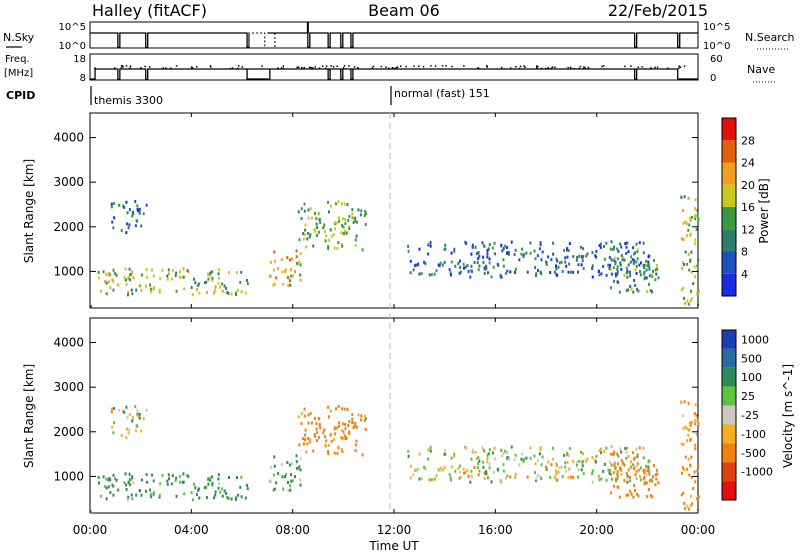 This screenshot has height=554, width=800. What do you see at coordinates (79, 59) in the screenshot?
I see `freq-tick-top: 18` at bounding box center [79, 59].